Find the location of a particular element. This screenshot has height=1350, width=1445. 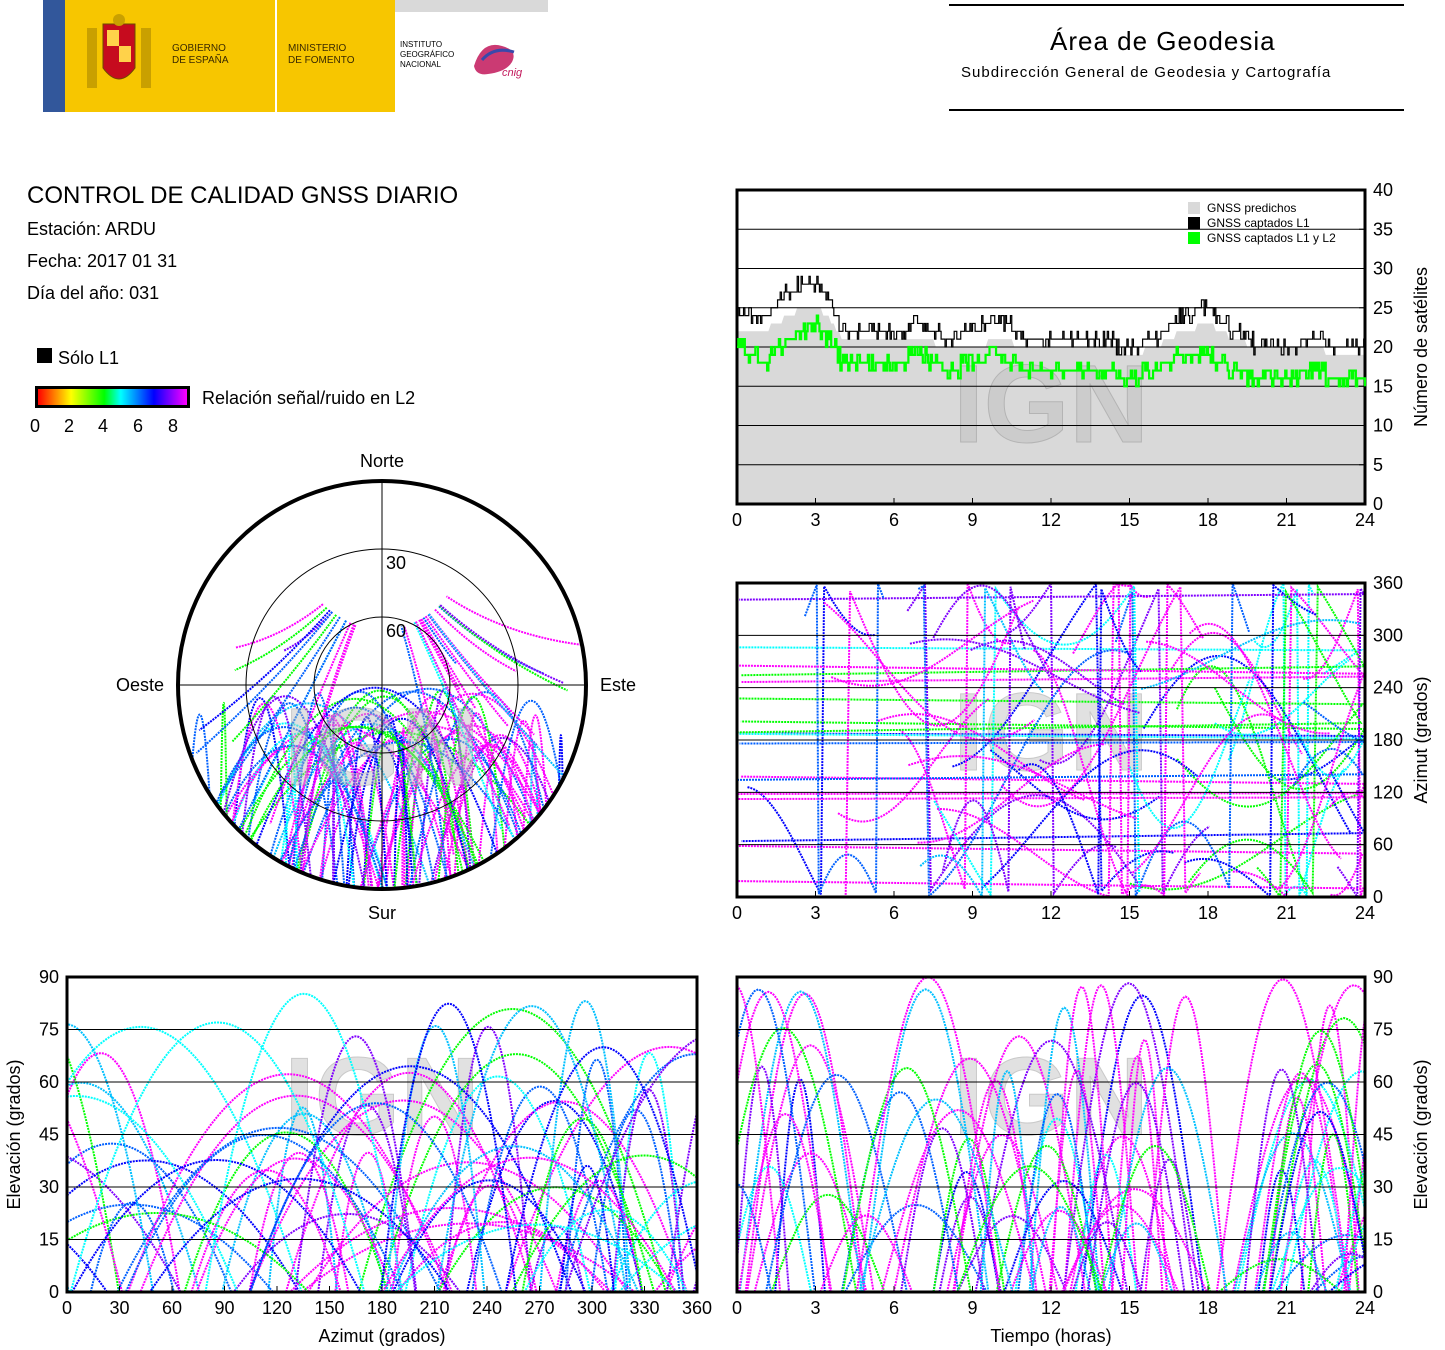

gobierno-line1: GOBIERNO is located at coordinates (199, 48).